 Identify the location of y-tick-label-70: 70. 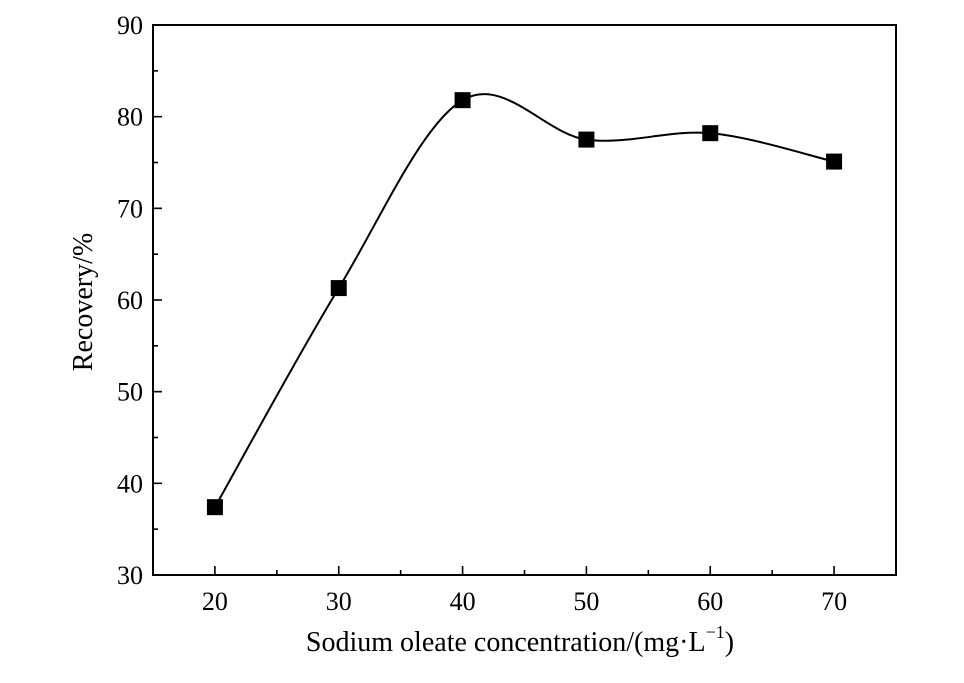
(130, 208).